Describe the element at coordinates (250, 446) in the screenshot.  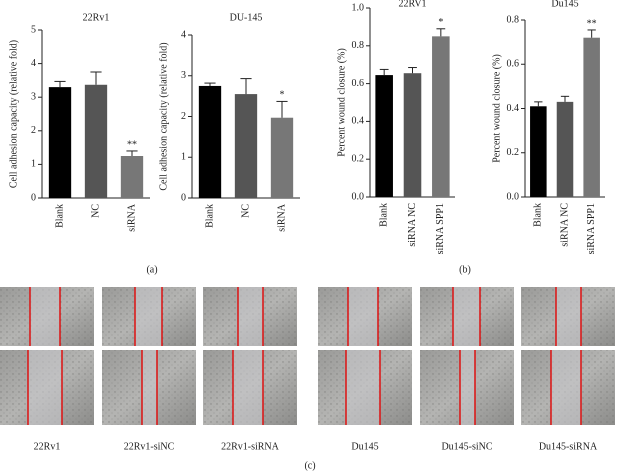
I see `image-caption: 22Rv1-siRNA` at that location.